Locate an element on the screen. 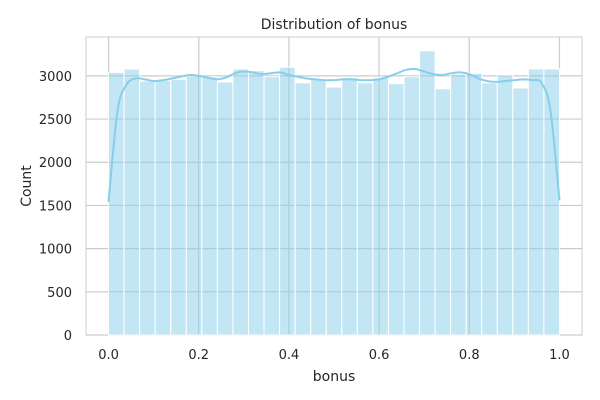  x-axis-label: bonus is located at coordinates (334, 377).